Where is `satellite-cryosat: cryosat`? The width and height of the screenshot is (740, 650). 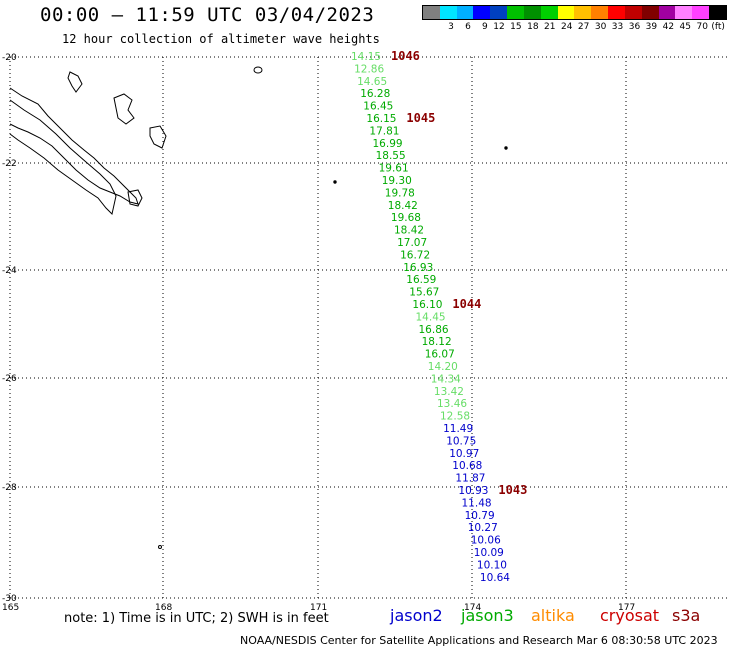
satellite-cryosat: cryosat is located at coordinates (630, 615).